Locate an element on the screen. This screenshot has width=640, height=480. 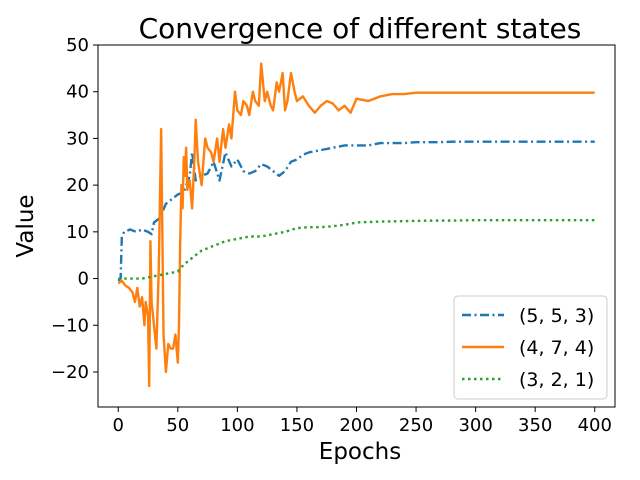
y-tick-label: 30 is located at coordinates (77, 138).